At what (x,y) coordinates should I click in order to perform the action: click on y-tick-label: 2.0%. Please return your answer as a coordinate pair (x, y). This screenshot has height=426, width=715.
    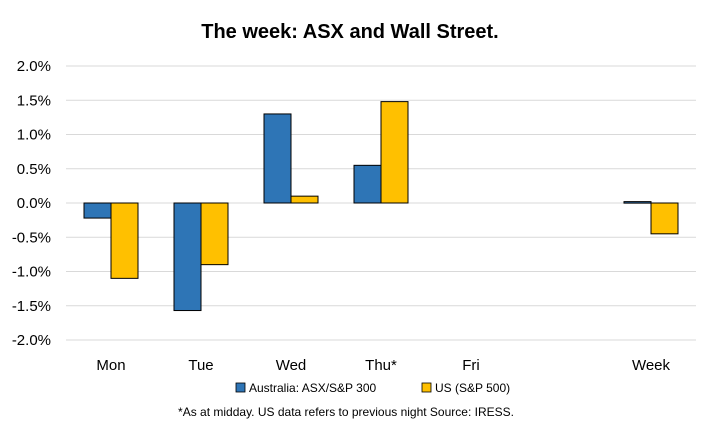
    Looking at the image, I should click on (34, 66).